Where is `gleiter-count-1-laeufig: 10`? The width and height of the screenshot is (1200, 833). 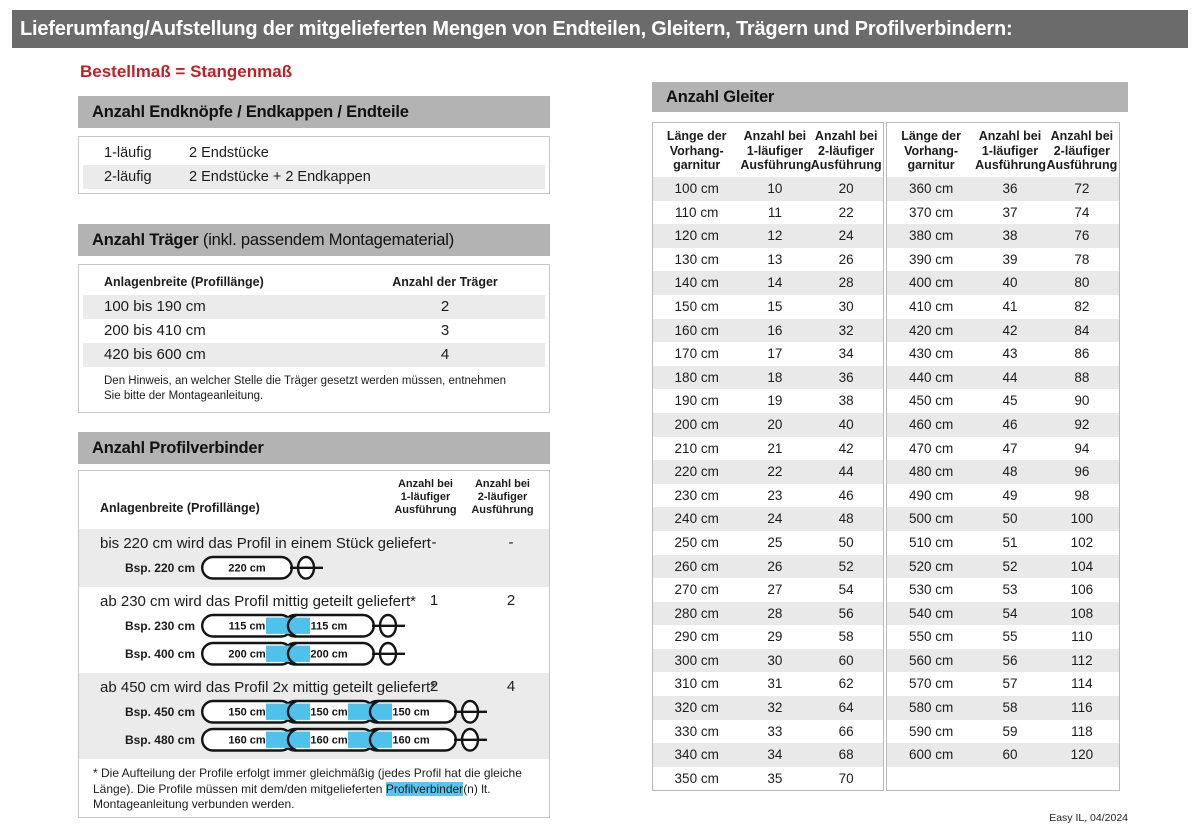 gleiter-count-1-laeufig: 10 is located at coordinates (775, 188).